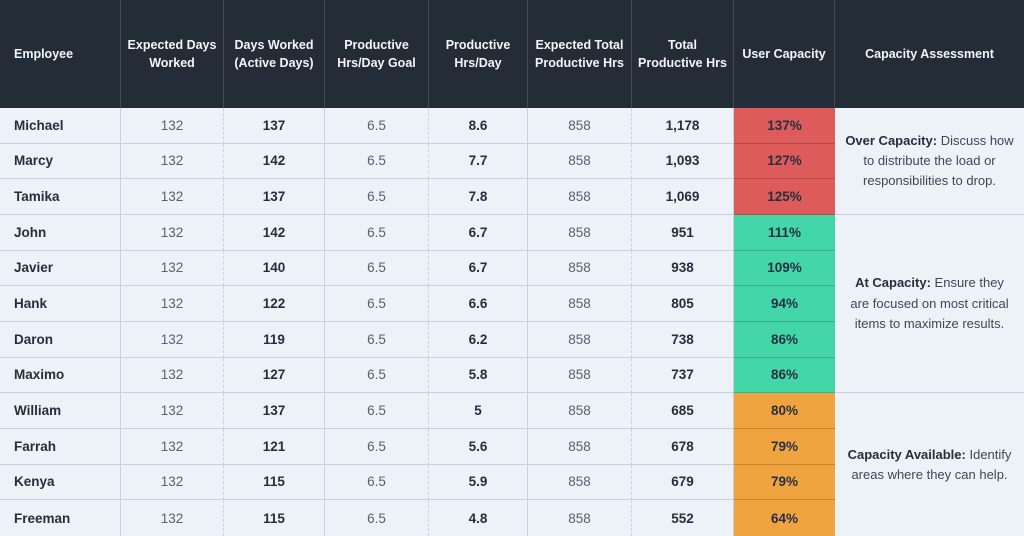  What do you see at coordinates (580, 197) in the screenshot?
I see `cell-tamika-expected_total: 858` at bounding box center [580, 197].